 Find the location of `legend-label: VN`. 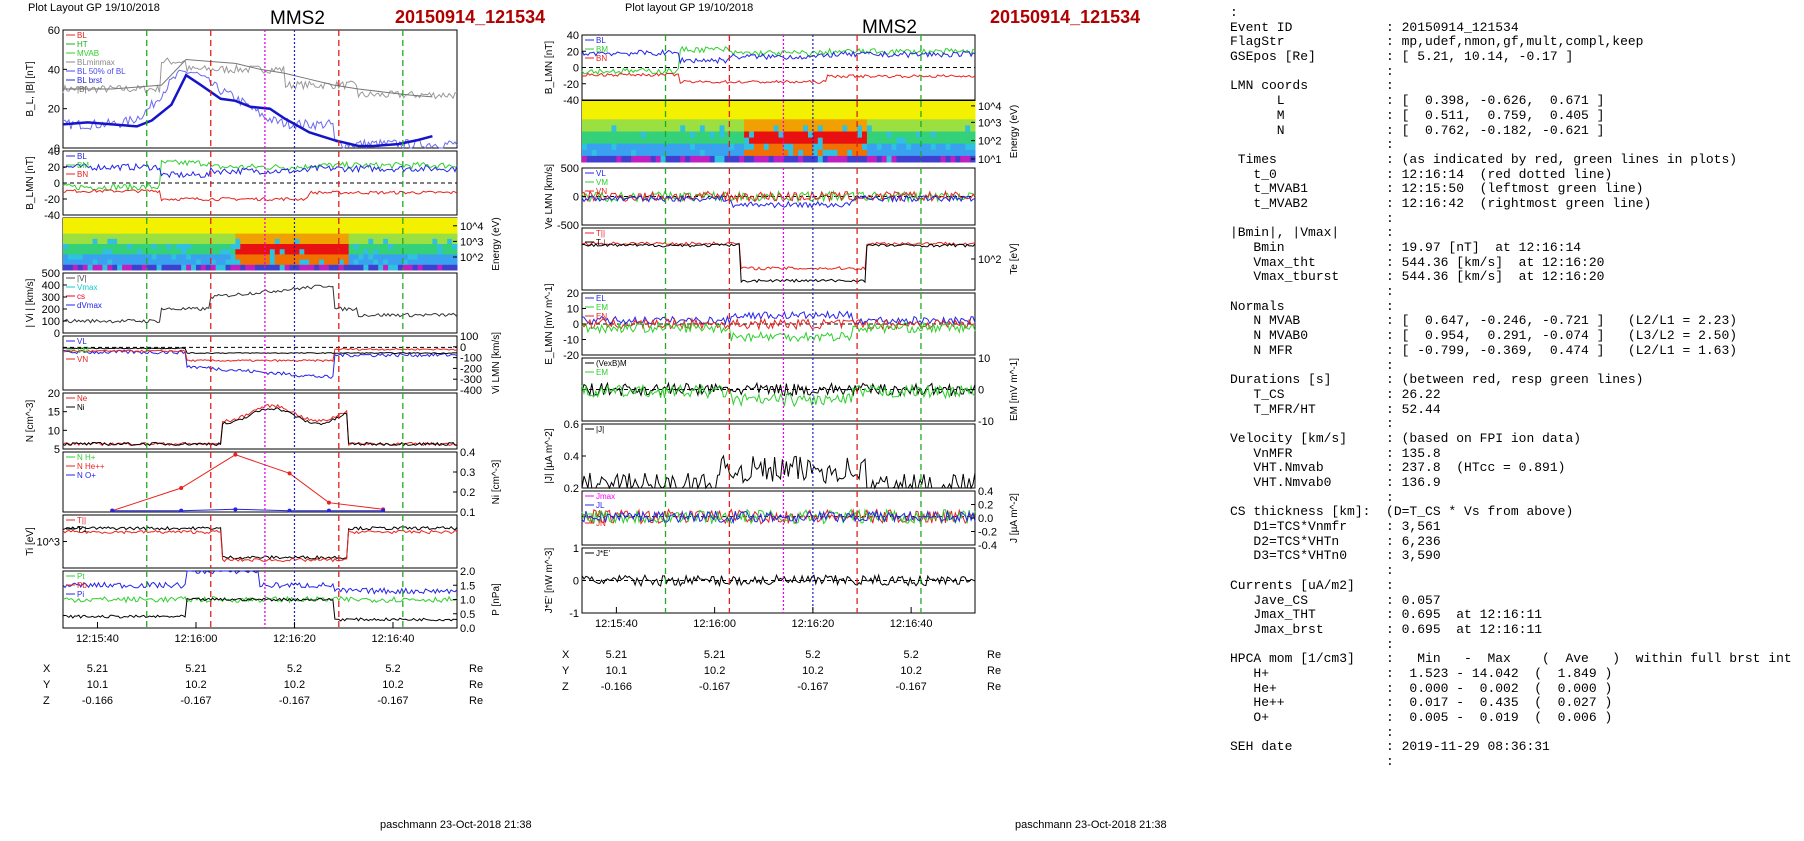

legend-label: VN is located at coordinates (601, 191).